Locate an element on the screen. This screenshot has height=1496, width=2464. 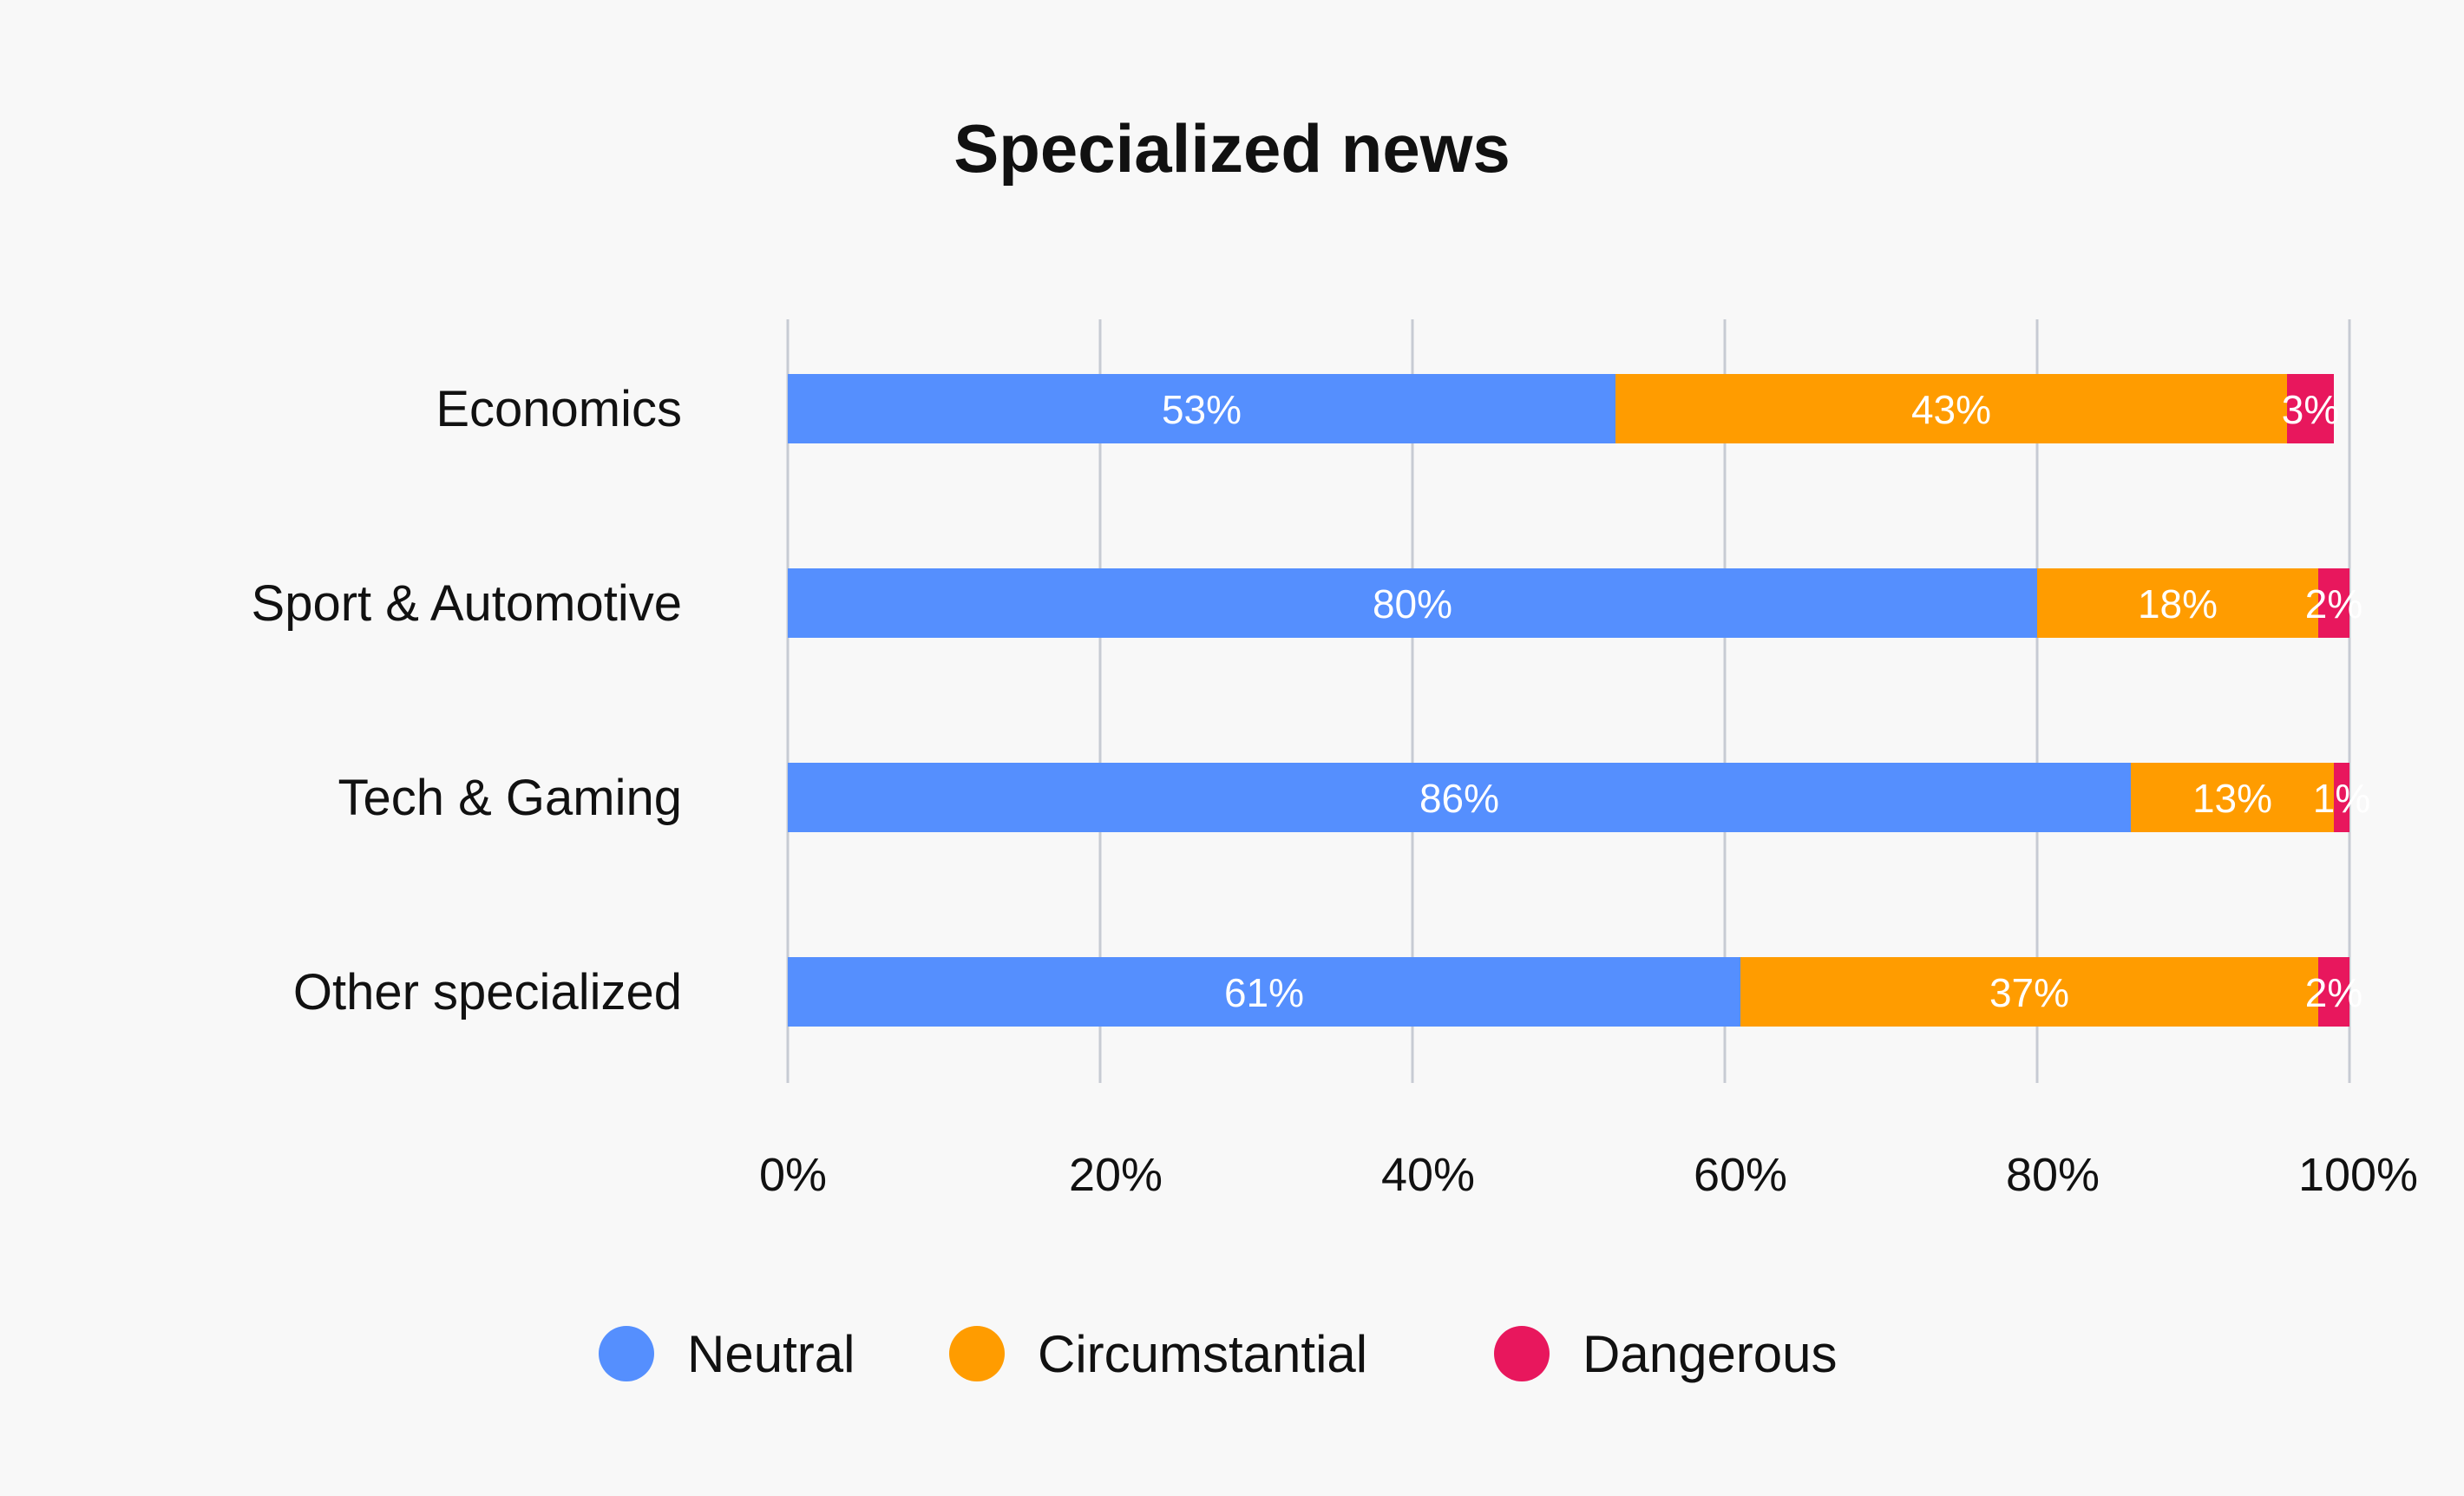
data-label: 86% is located at coordinates (1459, 798).